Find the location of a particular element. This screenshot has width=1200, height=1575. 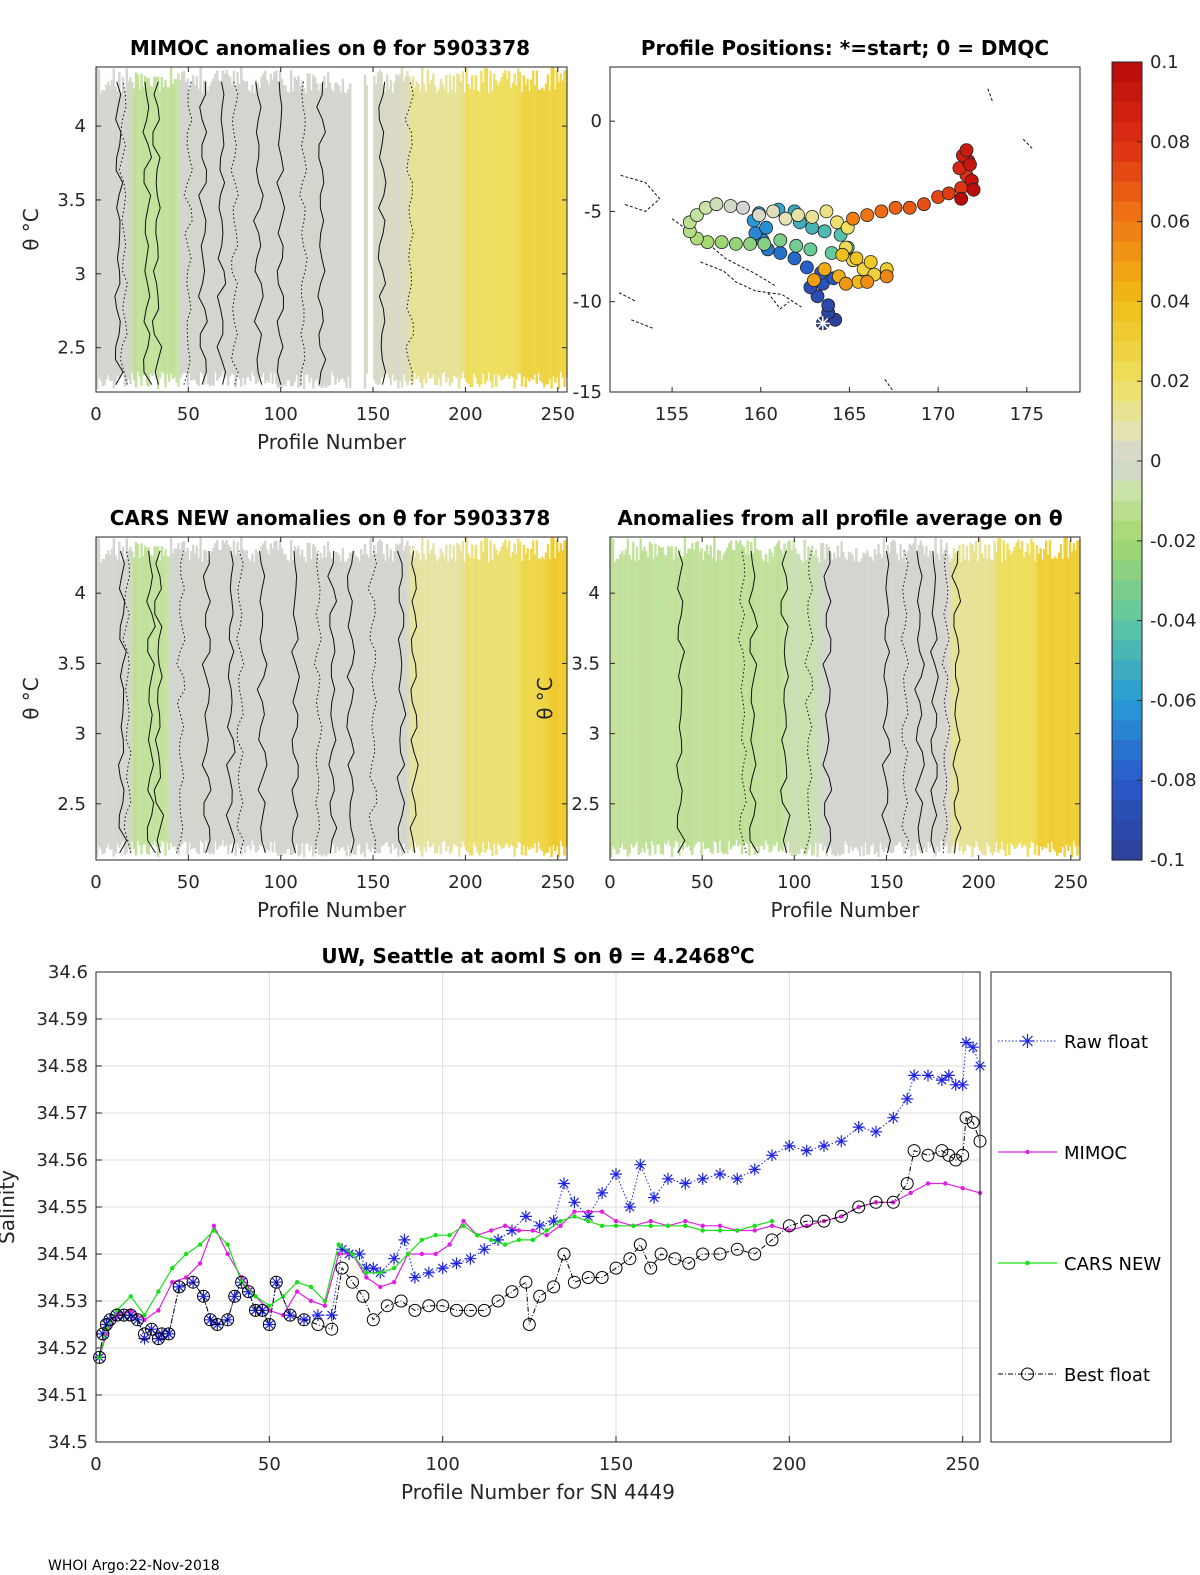

salinity-ylabel: Salinity is located at coordinates (9, 1207).